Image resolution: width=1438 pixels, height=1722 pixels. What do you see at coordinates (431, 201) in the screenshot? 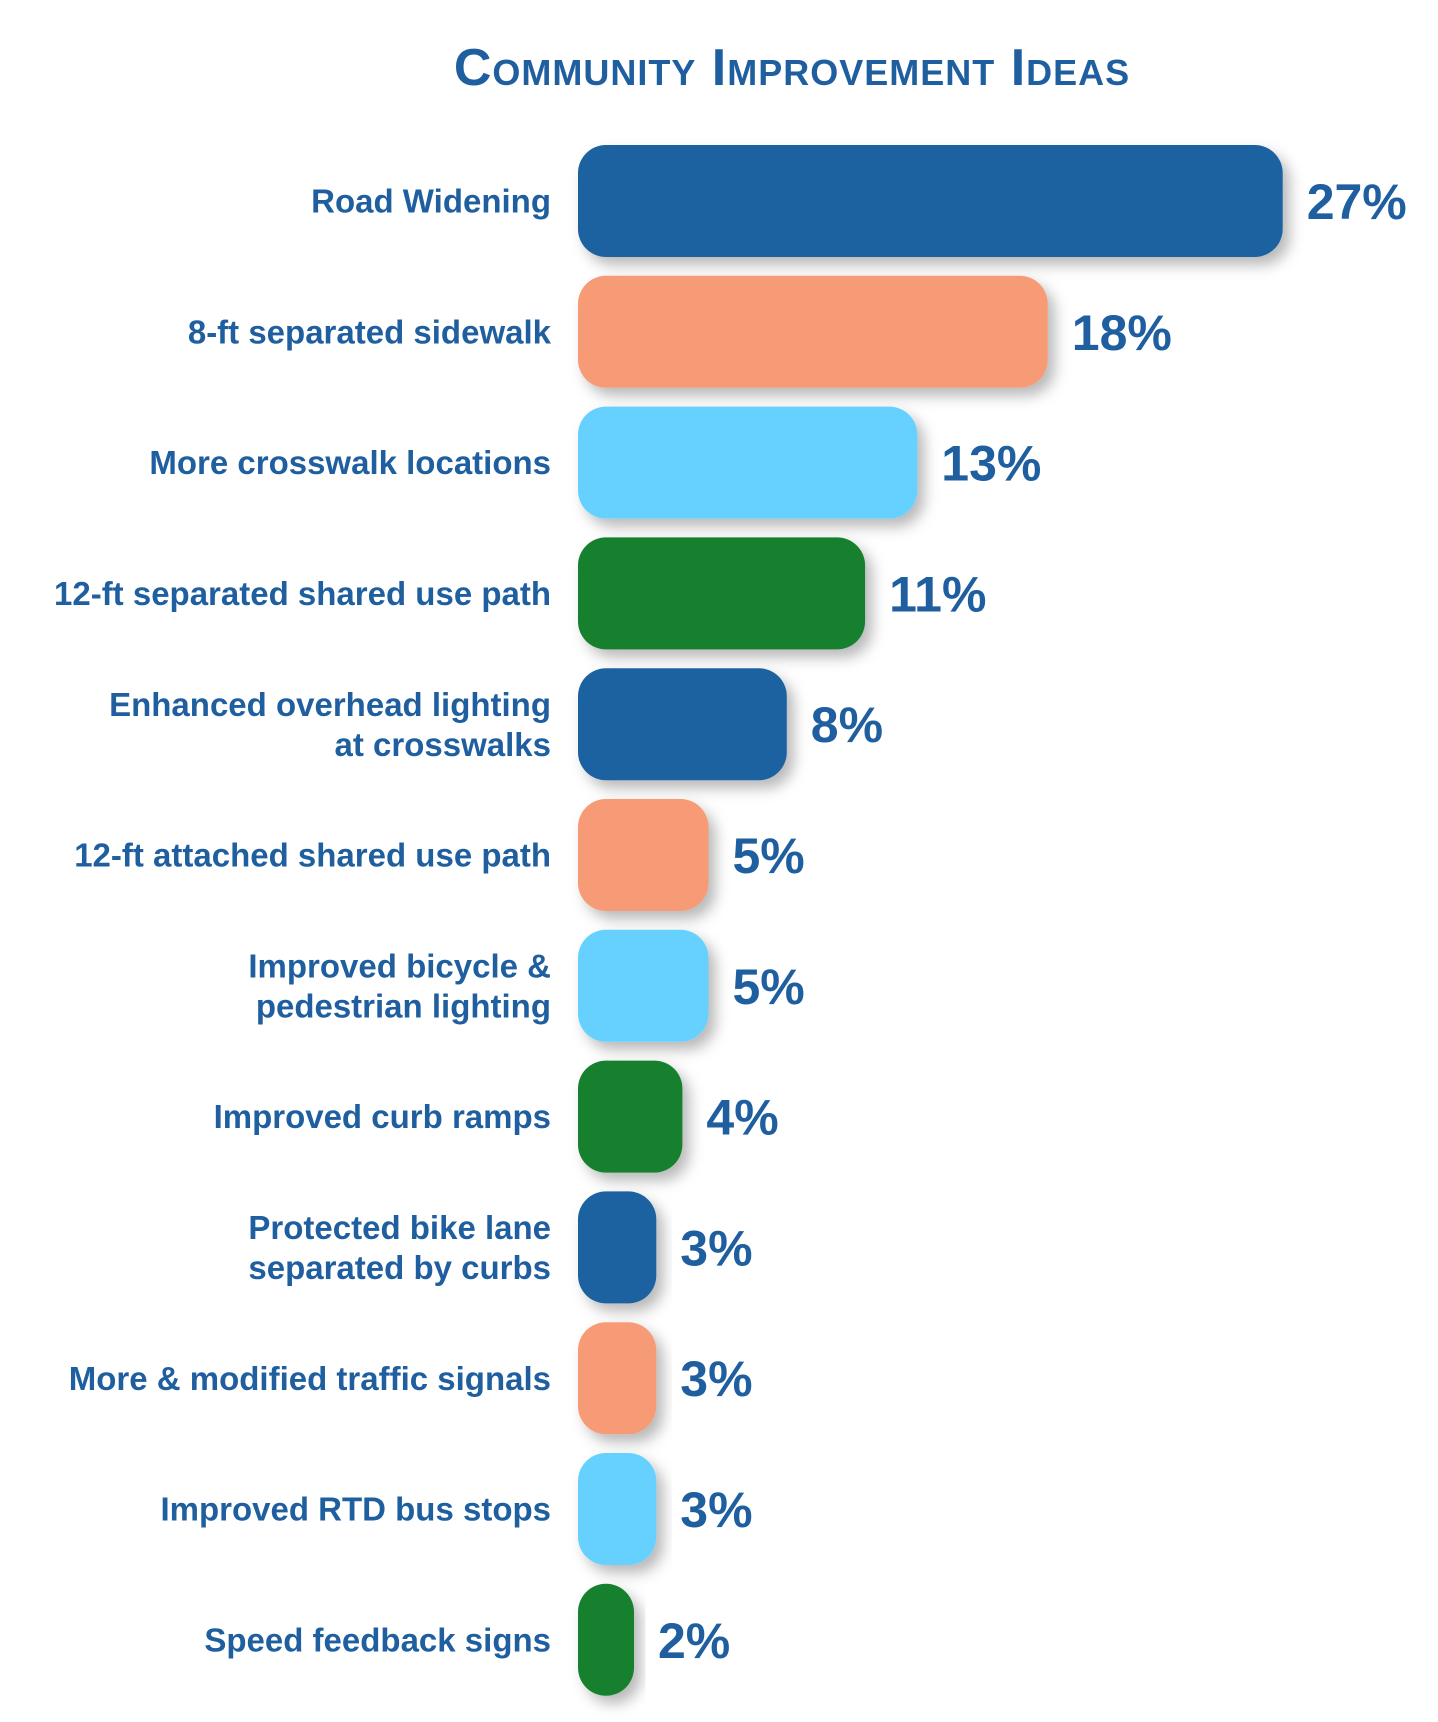
I see `category-label: Road Widening` at bounding box center [431, 201].